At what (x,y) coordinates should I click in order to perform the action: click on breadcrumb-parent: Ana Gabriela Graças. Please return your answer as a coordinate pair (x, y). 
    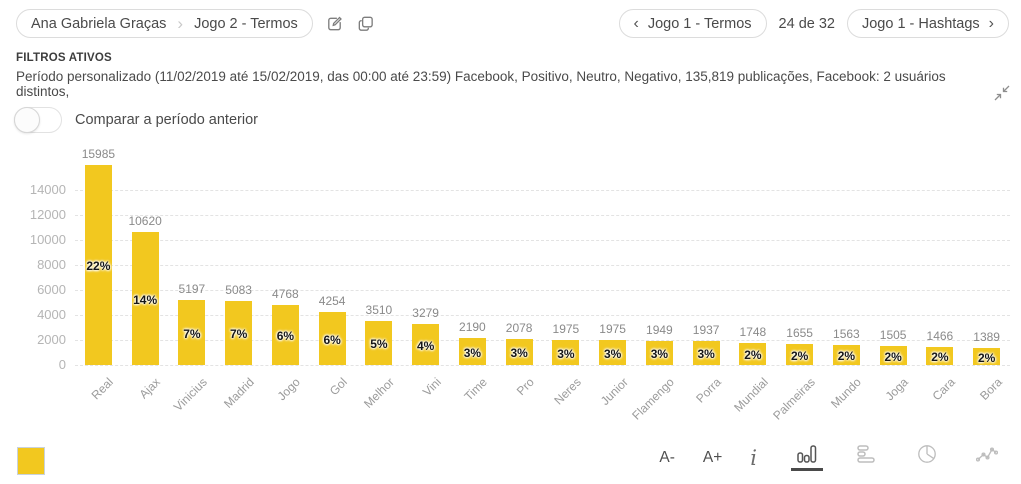
    Looking at the image, I should click on (99, 23).